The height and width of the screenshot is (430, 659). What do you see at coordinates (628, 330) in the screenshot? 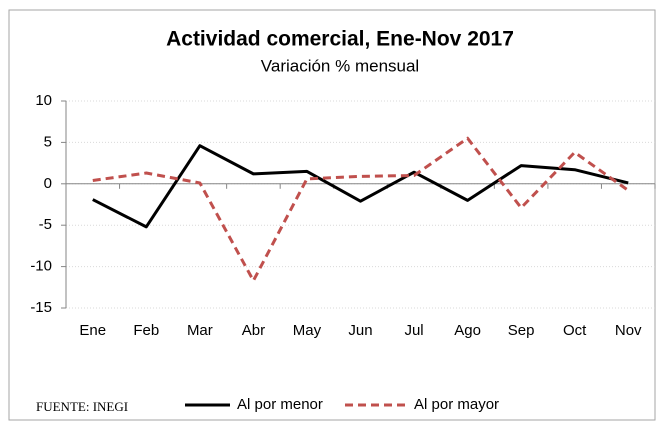
I see `x-tick-label: Nov` at bounding box center [628, 330].